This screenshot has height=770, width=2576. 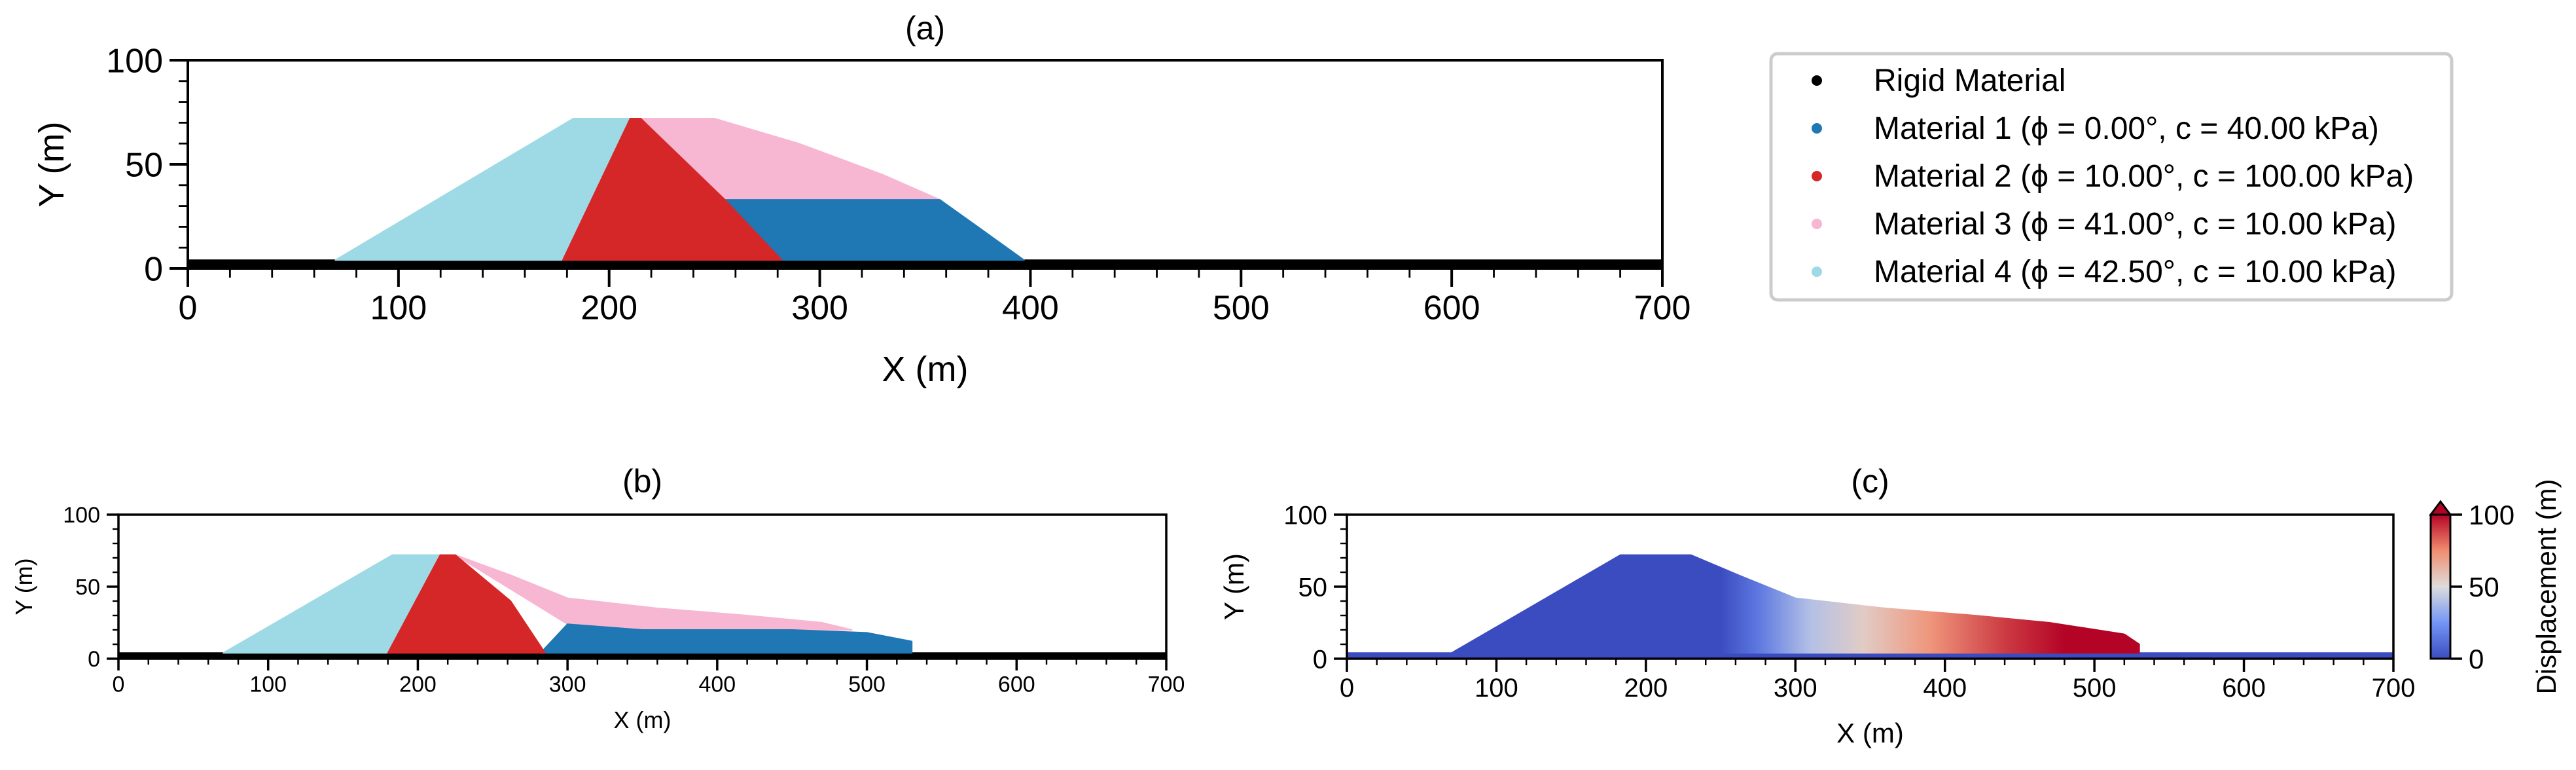 I want to click on panel-c-data, so click(x=1870, y=606).